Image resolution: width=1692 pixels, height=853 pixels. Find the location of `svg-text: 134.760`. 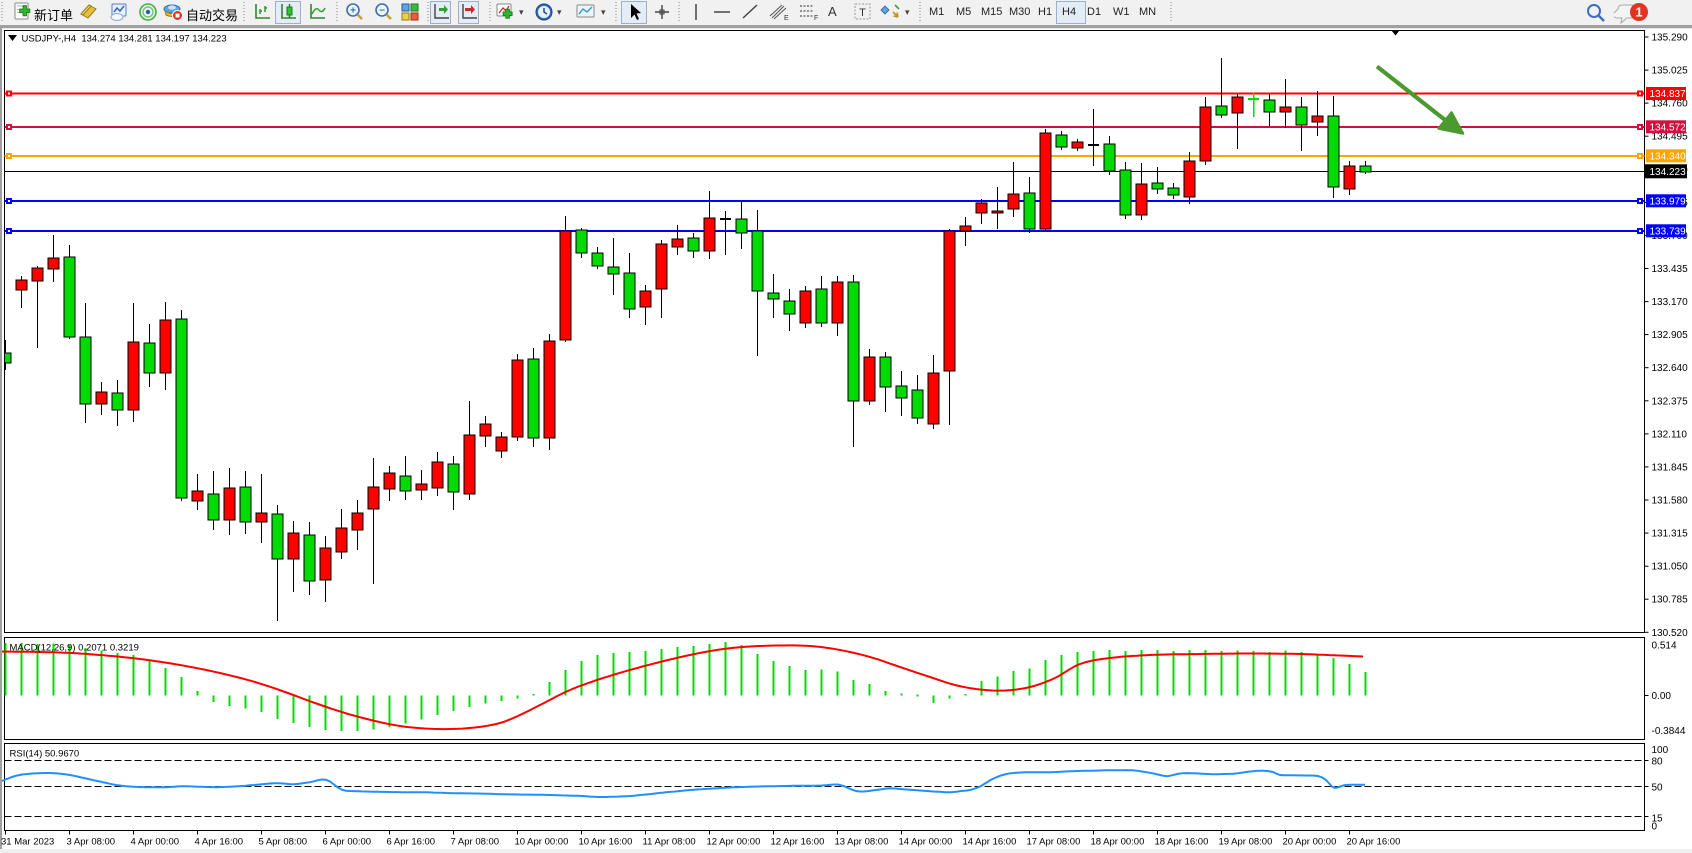

svg-text: 134.760 is located at coordinates (1670, 104).